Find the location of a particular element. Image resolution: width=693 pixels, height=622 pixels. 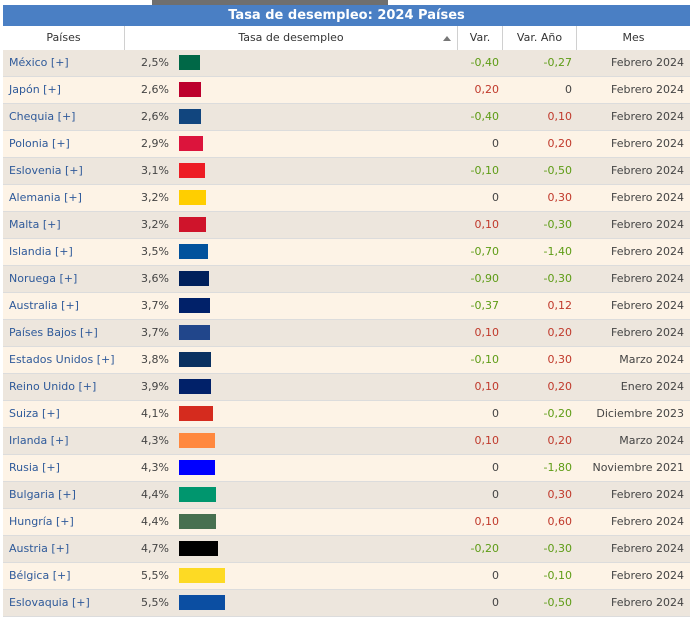

rate-value: 5,5% is located at coordinates (155, 602).